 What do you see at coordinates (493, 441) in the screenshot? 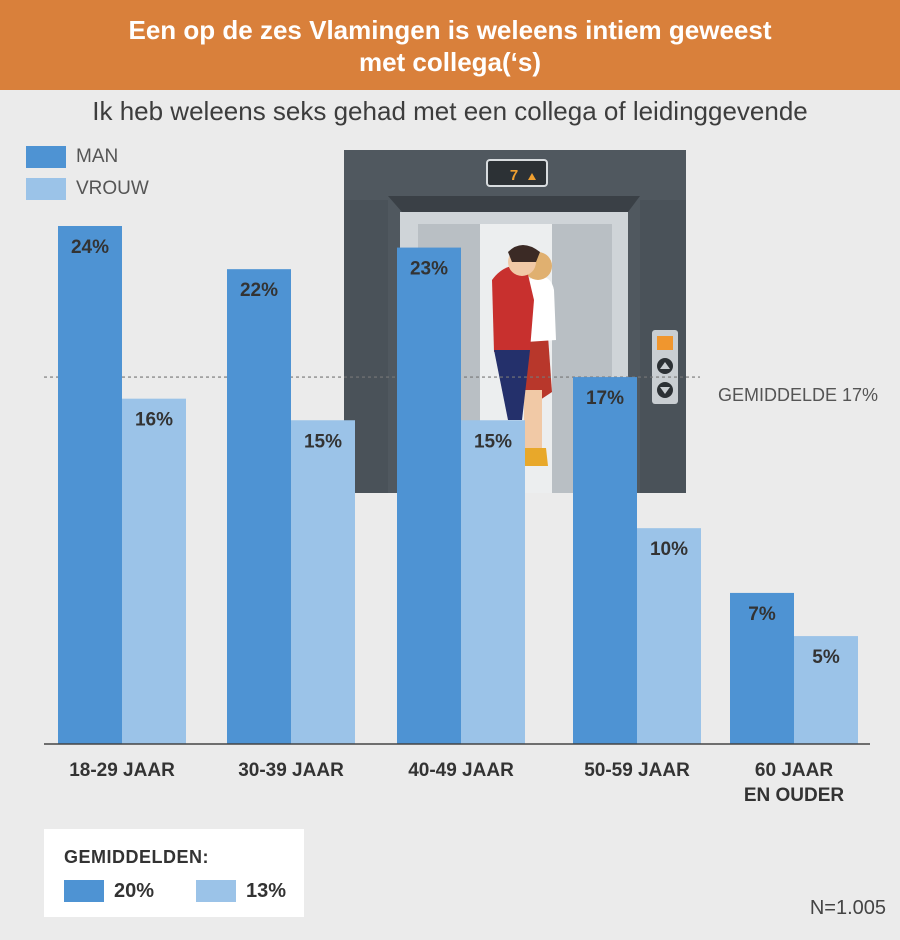
I see `data-label-vrouw-3: 15%` at bounding box center [493, 441].